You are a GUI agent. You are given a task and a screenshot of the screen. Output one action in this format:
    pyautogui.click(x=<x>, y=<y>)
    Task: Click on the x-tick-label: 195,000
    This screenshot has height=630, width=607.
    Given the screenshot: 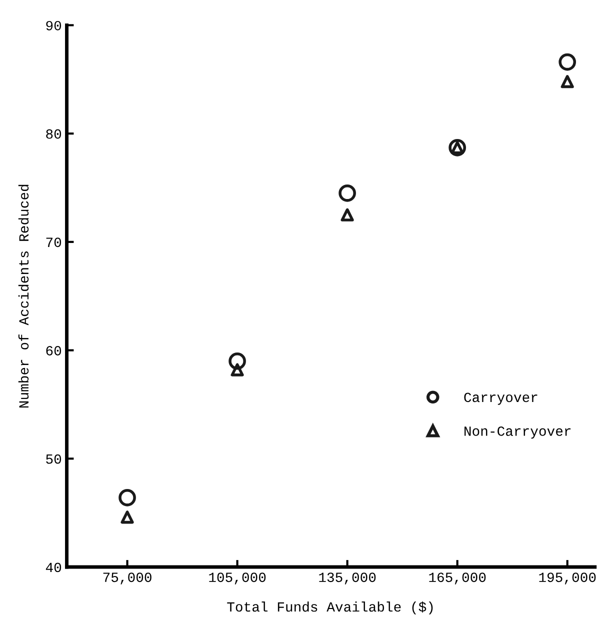 What is the action you would take?
    pyautogui.click(x=567, y=578)
    